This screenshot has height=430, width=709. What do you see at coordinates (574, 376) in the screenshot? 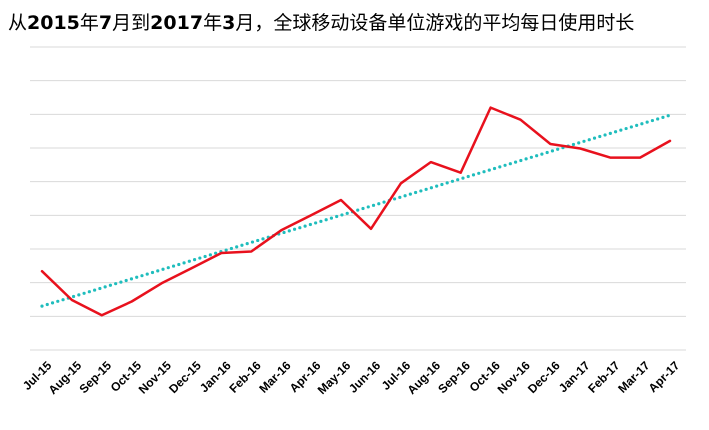
I see `x-tick-label: Jan-17` at bounding box center [574, 376].